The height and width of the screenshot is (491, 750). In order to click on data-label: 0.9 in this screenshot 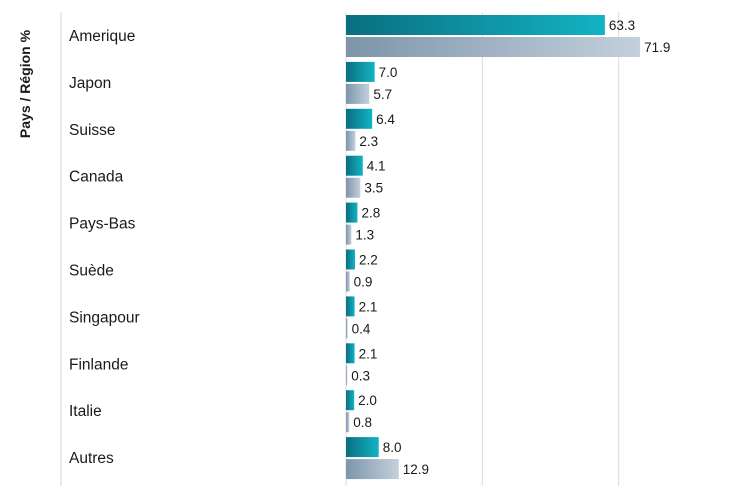, I will do `click(363, 282)`.